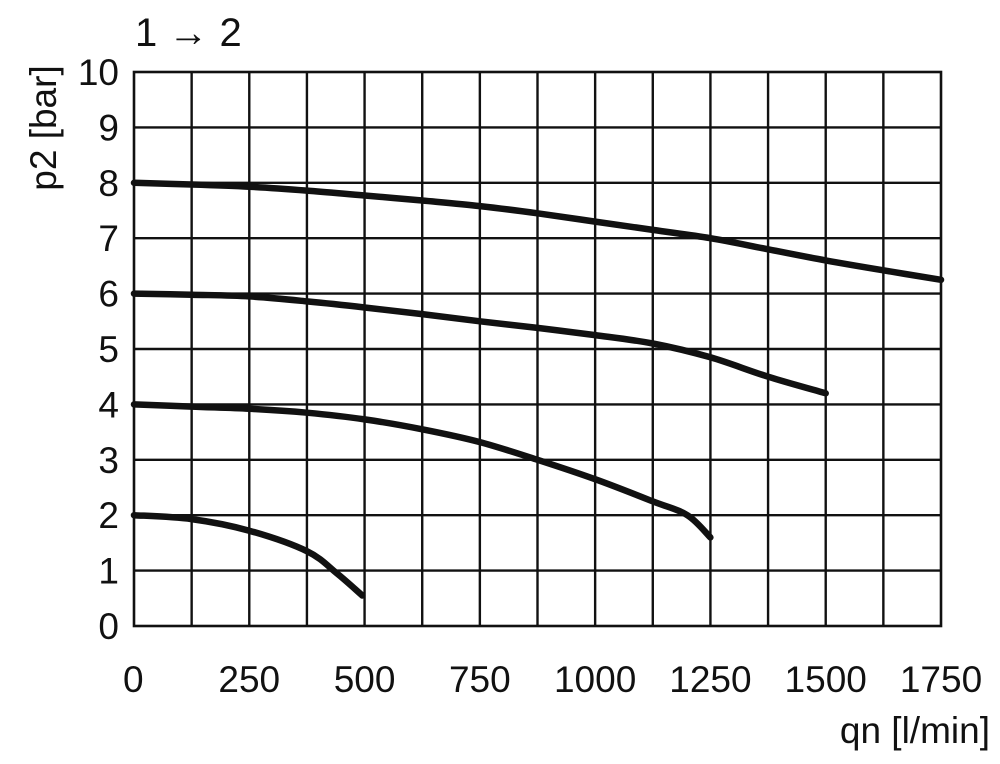 The height and width of the screenshot is (764, 1000). Describe the element at coordinates (941, 679) in the screenshot. I see `x-tick-label: 1750` at that location.